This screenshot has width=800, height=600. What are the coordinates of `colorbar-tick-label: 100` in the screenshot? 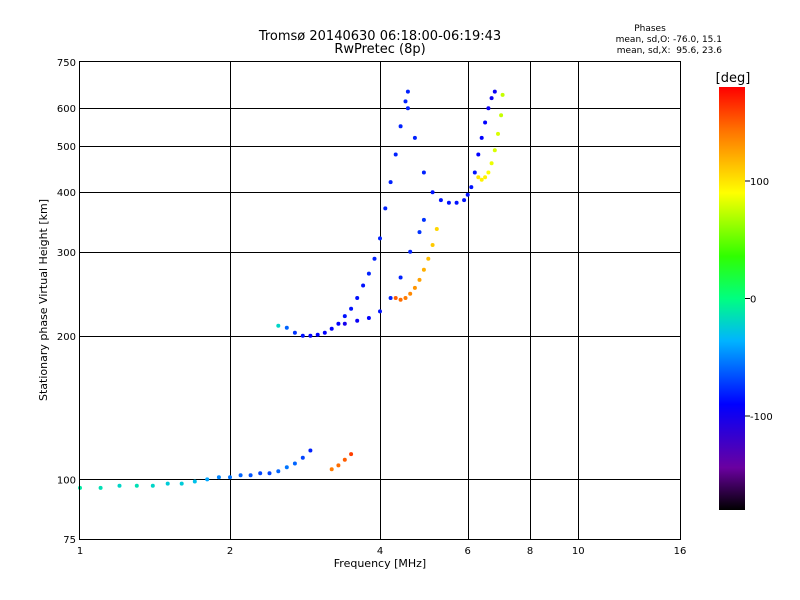 It's located at (759, 182).